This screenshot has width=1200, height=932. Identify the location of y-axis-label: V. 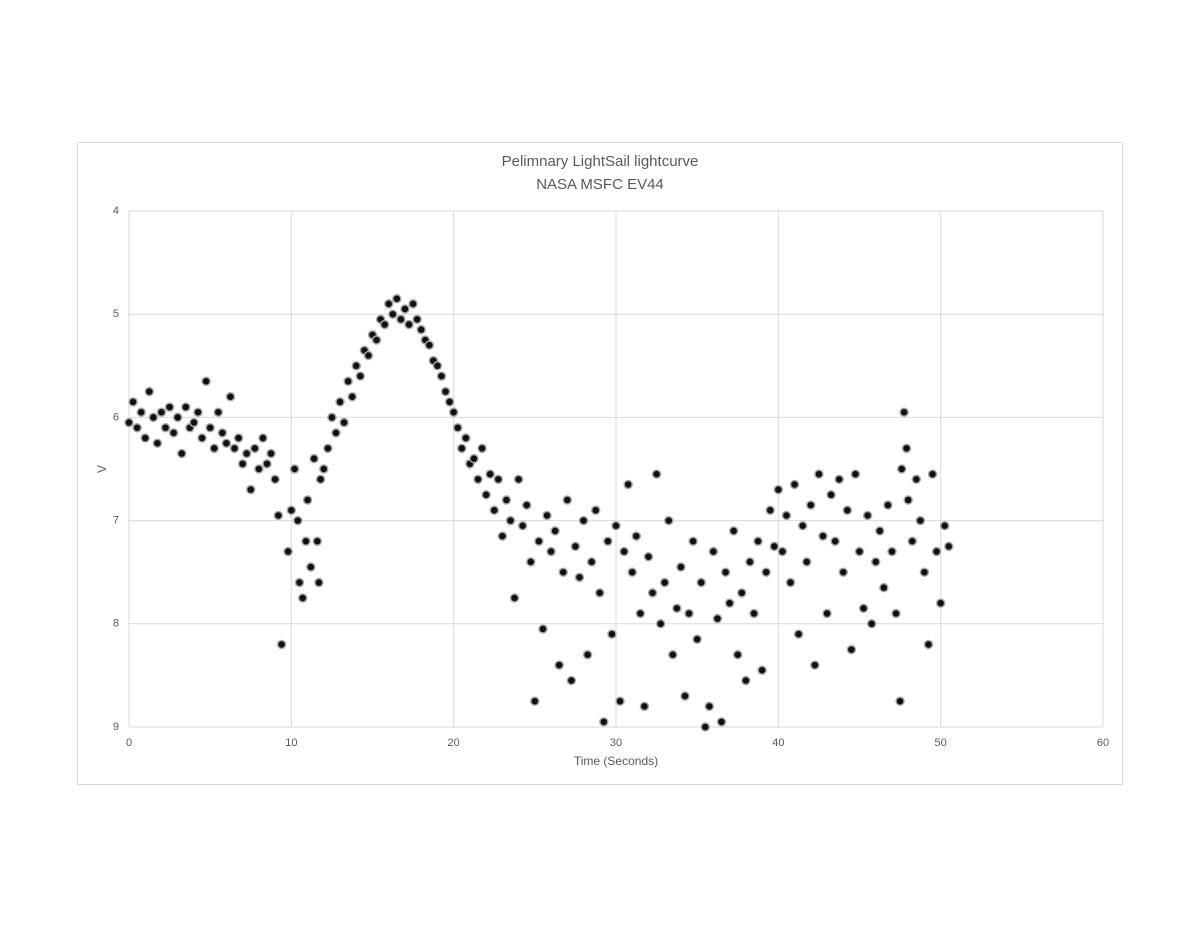
(102, 469).